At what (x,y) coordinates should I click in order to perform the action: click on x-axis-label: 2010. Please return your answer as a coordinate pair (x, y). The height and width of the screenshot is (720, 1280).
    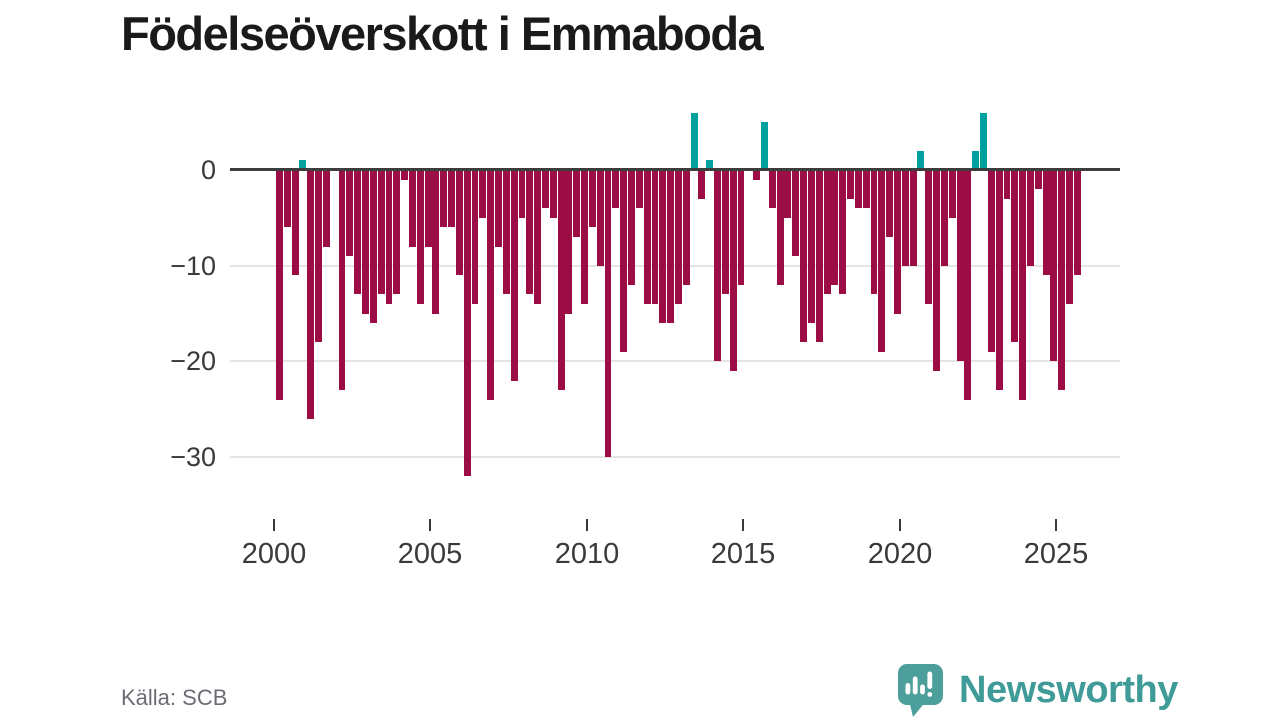
    Looking at the image, I should click on (587, 554).